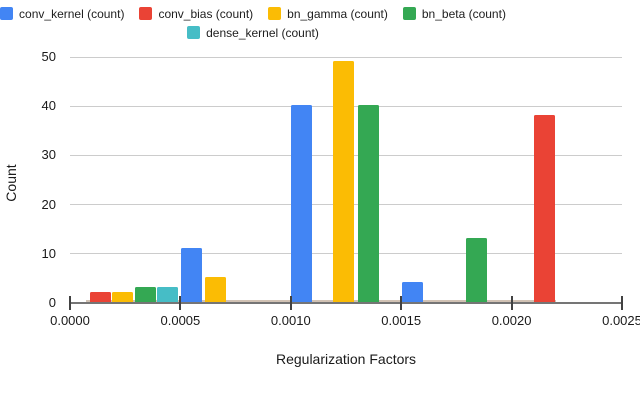 The height and width of the screenshot is (400, 640). What do you see at coordinates (167, 294) in the screenshot?
I see `bar-dense_kernel` at bounding box center [167, 294].